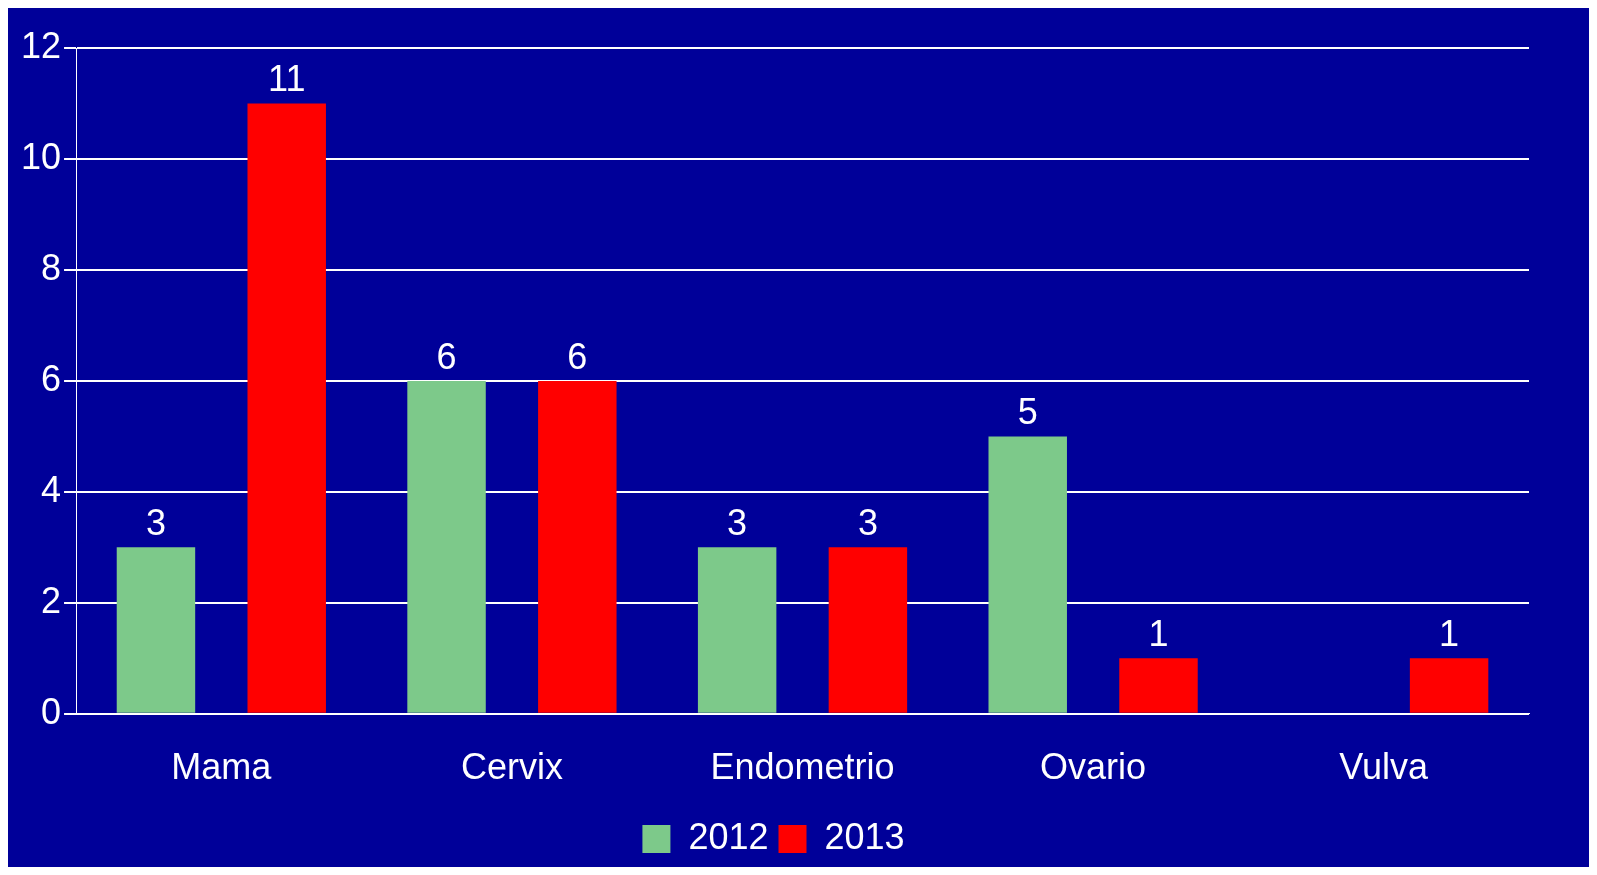 The width and height of the screenshot is (1597, 875). Describe the element at coordinates (51, 489) in the screenshot. I see `y-tick-label: 4` at that location.